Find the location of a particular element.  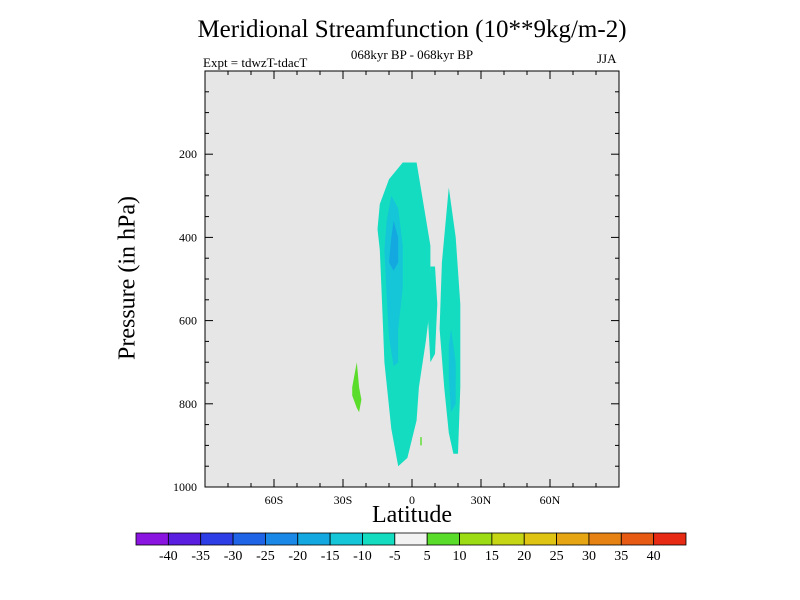

colorbar-label: 15 is located at coordinates (492, 556).